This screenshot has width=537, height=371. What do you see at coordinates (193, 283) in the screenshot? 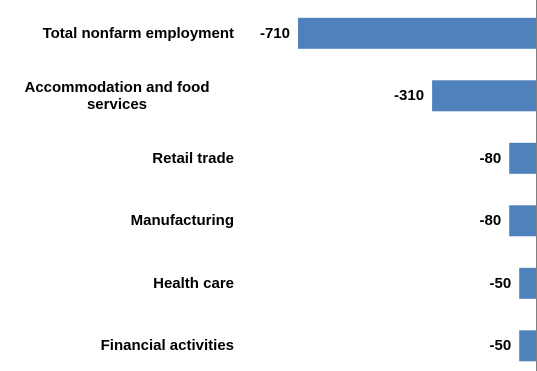
I see `category-label: Health care` at bounding box center [193, 283].